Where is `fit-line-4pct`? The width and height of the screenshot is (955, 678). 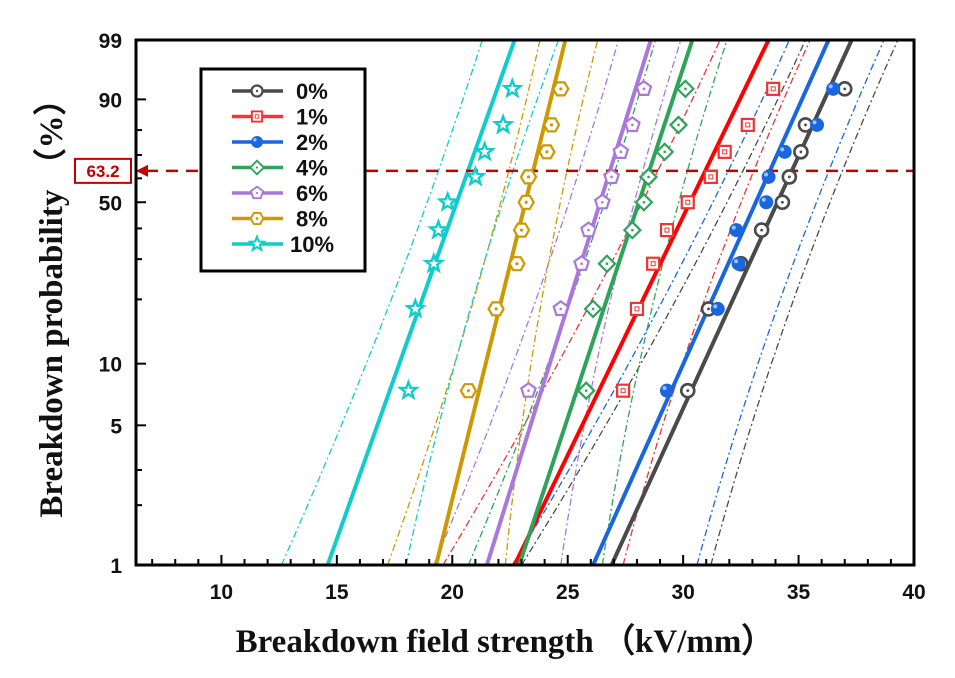 fit-line-4pct is located at coordinates (606, 302).